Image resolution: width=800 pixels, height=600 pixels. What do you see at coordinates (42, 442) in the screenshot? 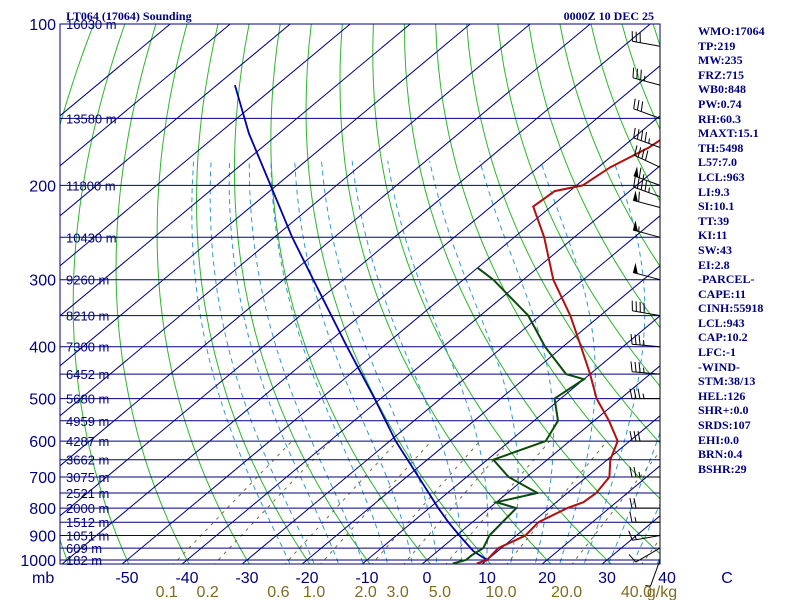
I see `pressure-tick-label: 600` at bounding box center [42, 442].